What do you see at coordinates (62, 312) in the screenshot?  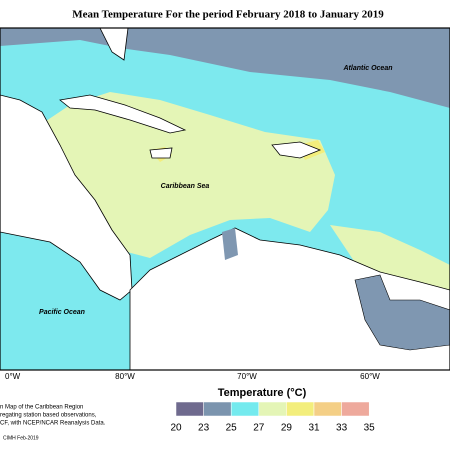 I see `ocean-label: Pacific Ocean` at bounding box center [62, 312].